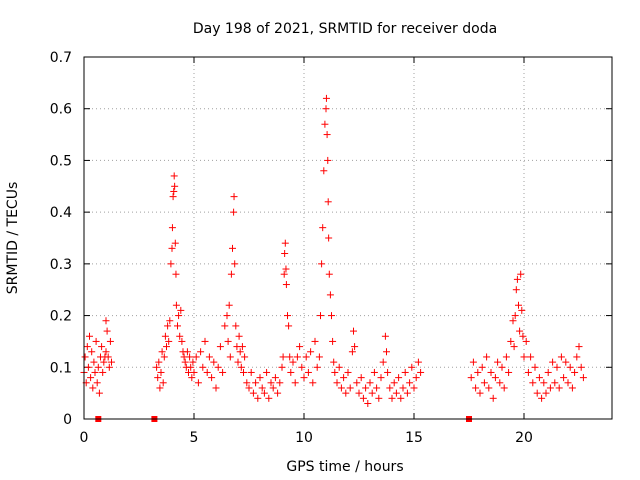  What do you see at coordinates (61, 317) in the screenshot?
I see `y-tick-label: 0.2` at bounding box center [61, 317].